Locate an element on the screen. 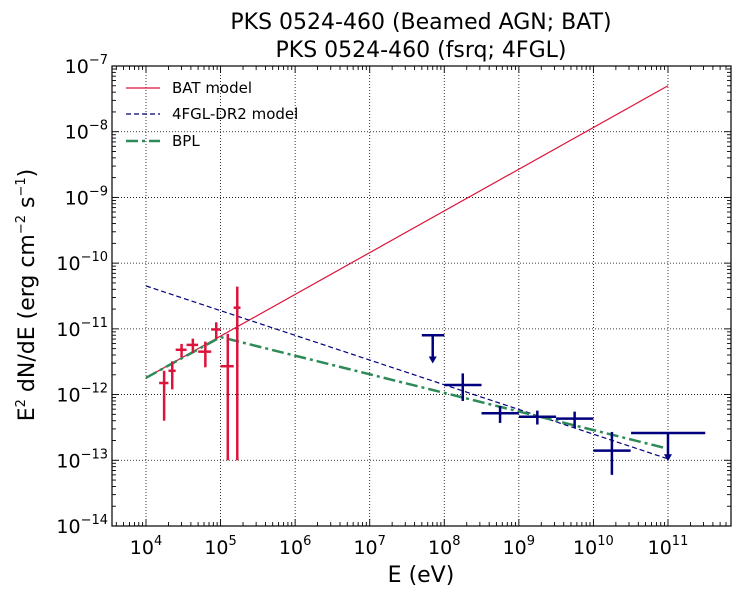  x-tick-label: 10⁶ is located at coordinates (295, 546).